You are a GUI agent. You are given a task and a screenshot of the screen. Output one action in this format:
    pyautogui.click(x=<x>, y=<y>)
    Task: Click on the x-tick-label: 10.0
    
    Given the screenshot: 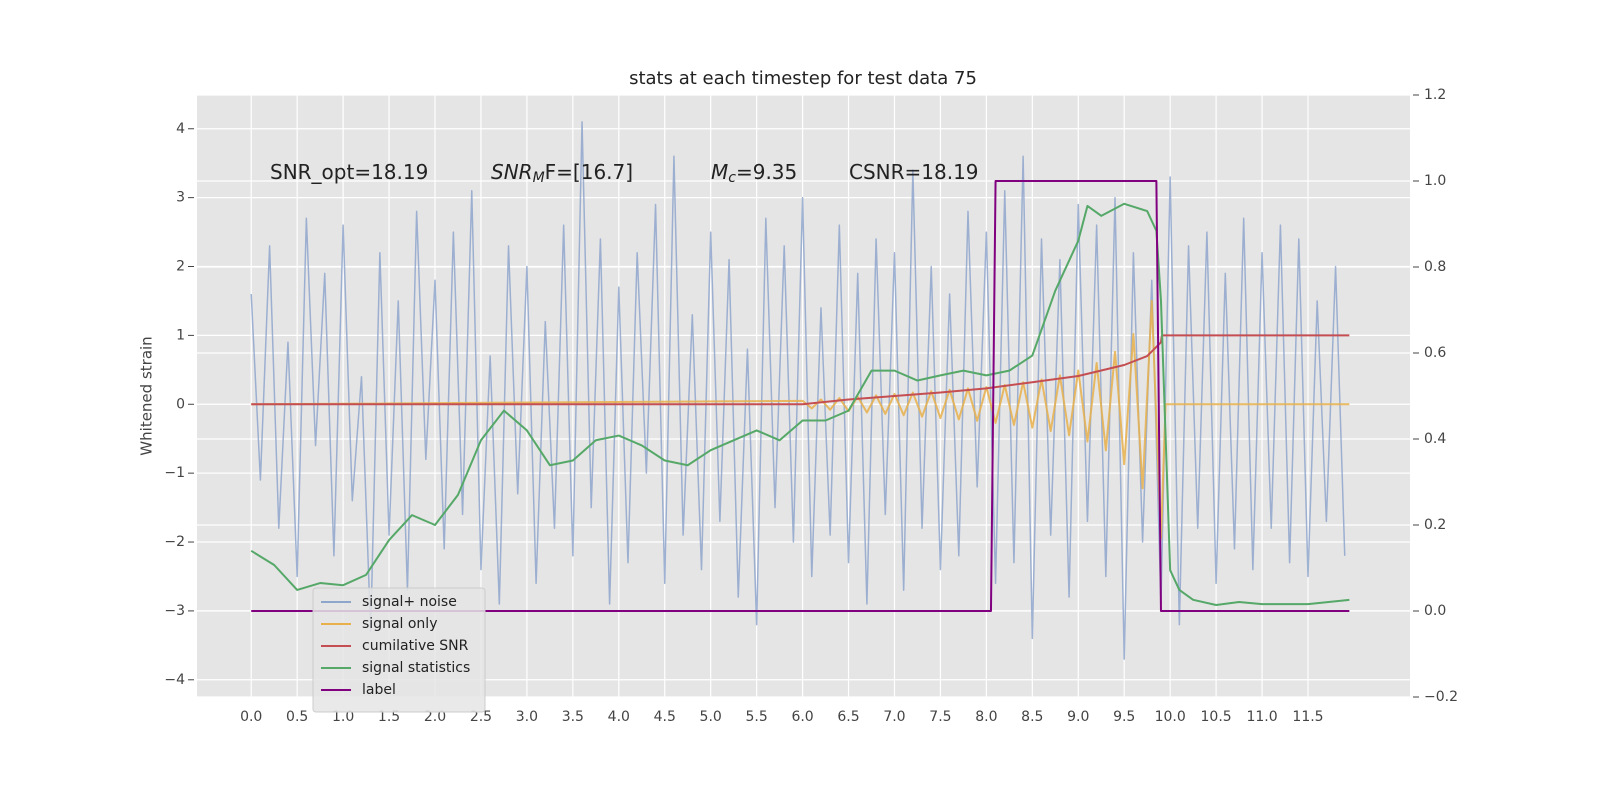 What is the action you would take?
    pyautogui.click(x=1170, y=717)
    